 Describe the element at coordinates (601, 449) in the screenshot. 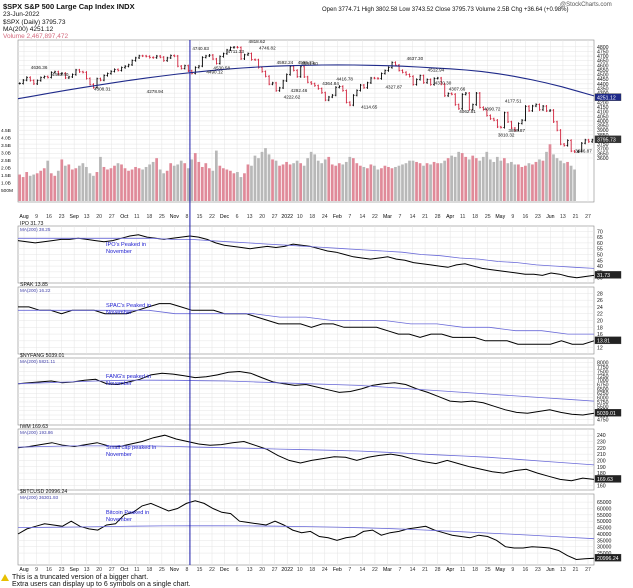

I see `y-tick-label: 220` at that location.